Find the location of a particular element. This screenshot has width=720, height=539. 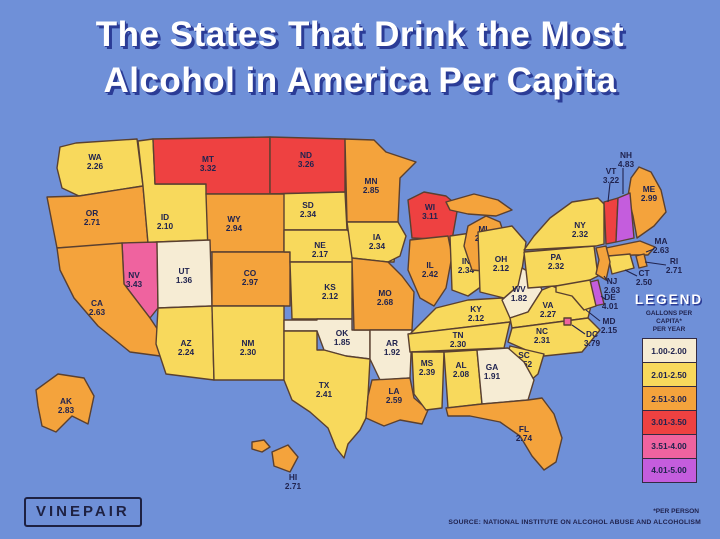

legend-subtitle: GALLONS PER CAPITA* PER YEAR is located at coordinates (669, 322).